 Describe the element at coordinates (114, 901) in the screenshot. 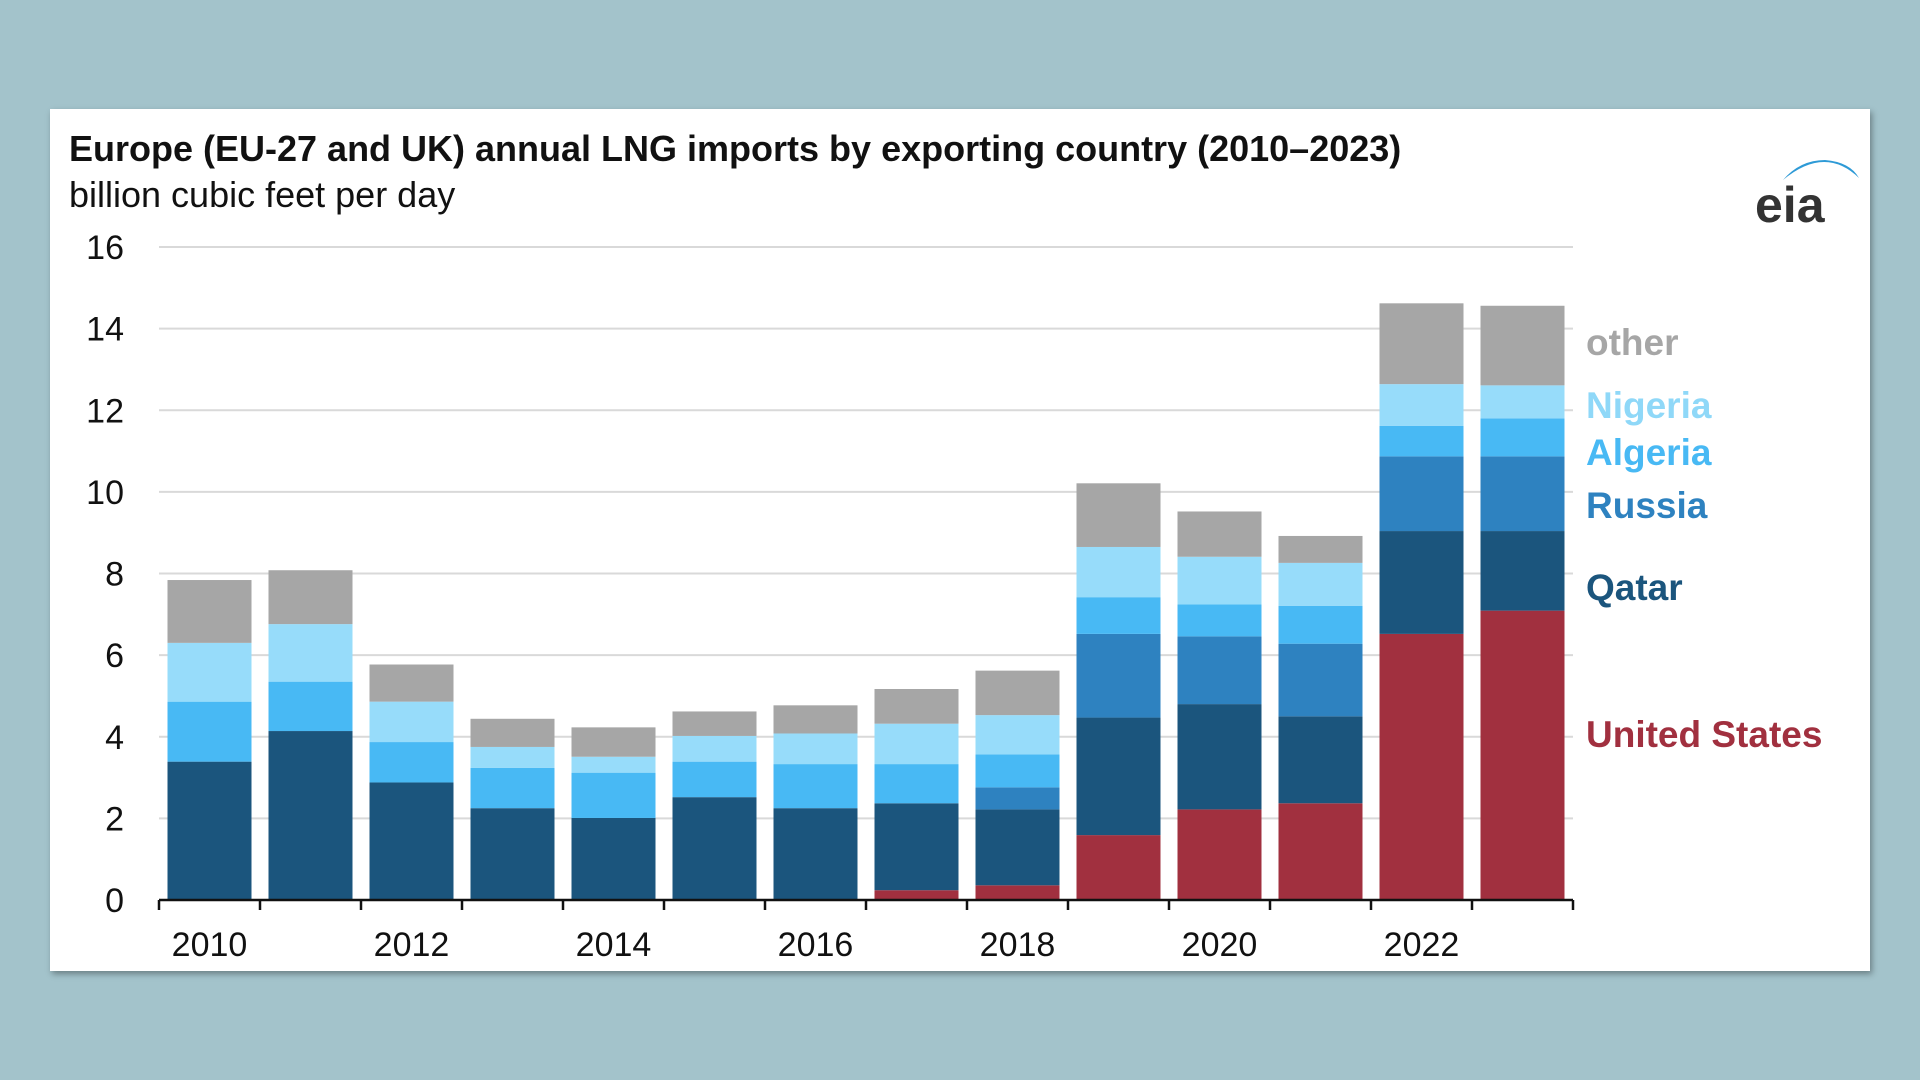

I see `y-tick-label: 0` at that location.